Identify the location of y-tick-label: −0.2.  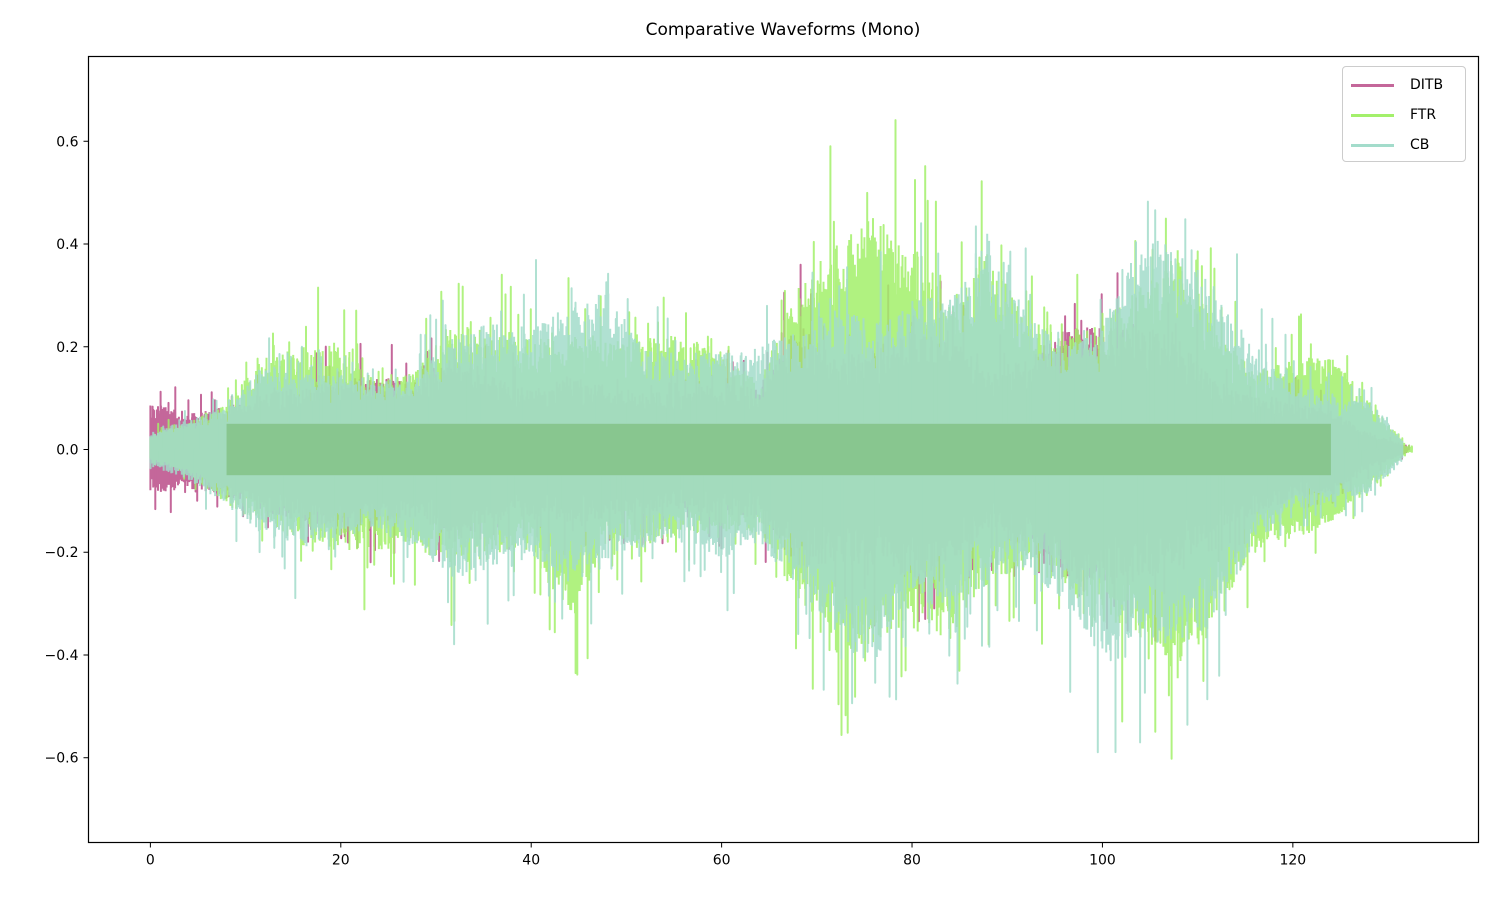
(62, 553).